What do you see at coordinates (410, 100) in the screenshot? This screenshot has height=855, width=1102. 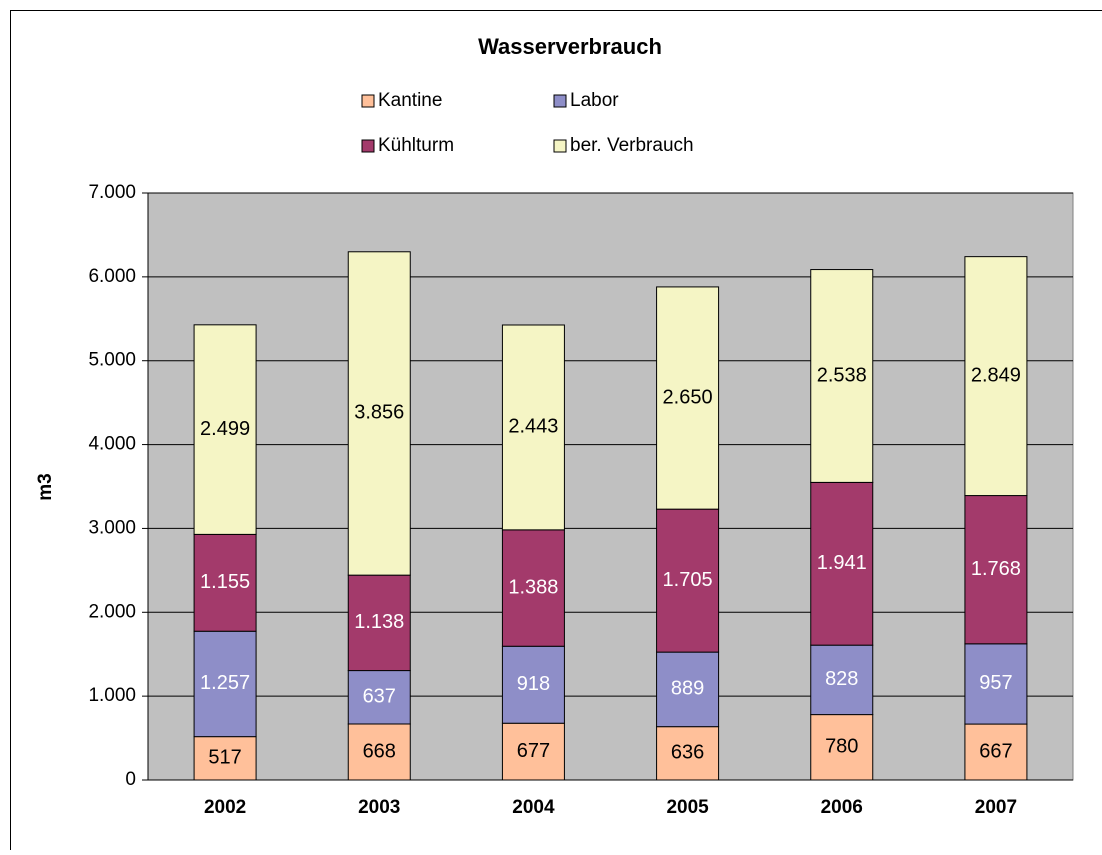 I see `legend-label: Kantine` at bounding box center [410, 100].